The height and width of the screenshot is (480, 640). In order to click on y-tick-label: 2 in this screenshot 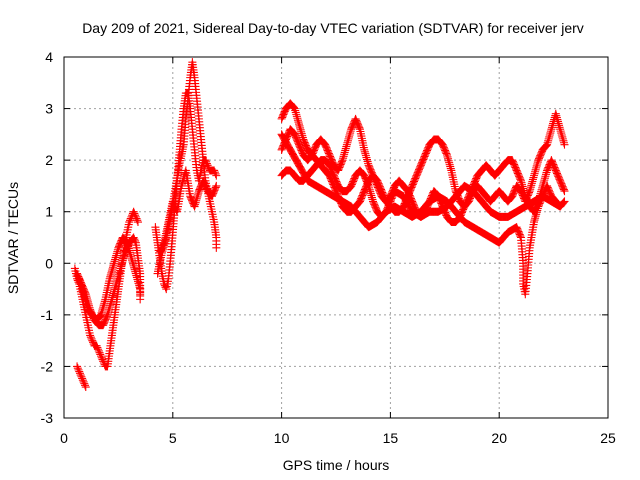, I will do `click(49, 160)`.